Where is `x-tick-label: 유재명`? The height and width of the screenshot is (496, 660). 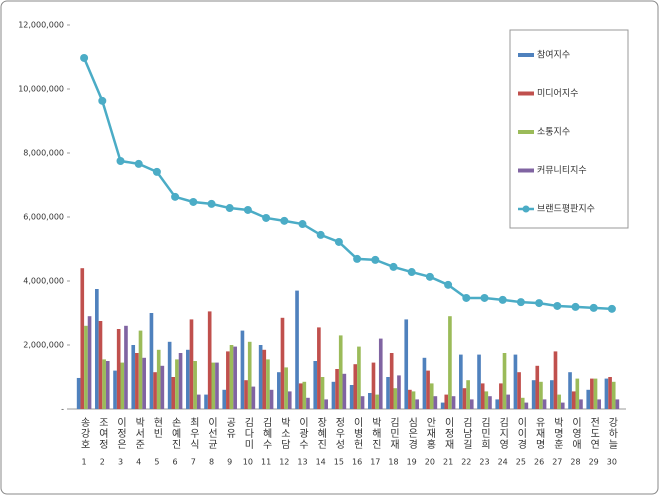
x-tick-label: 유재명 is located at coordinates (539, 433).